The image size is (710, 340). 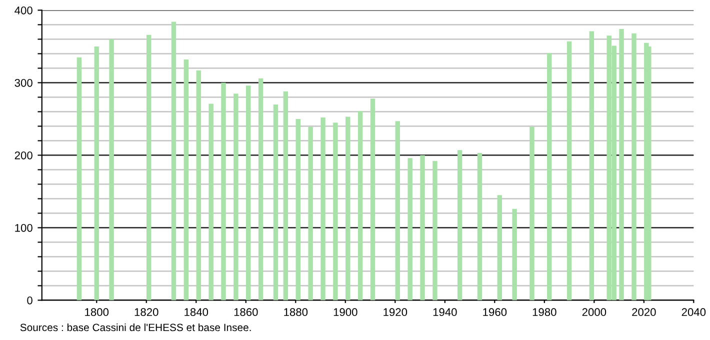 What do you see at coordinates (495, 312) in the screenshot?
I see `x-tick-label: 1960` at bounding box center [495, 312].